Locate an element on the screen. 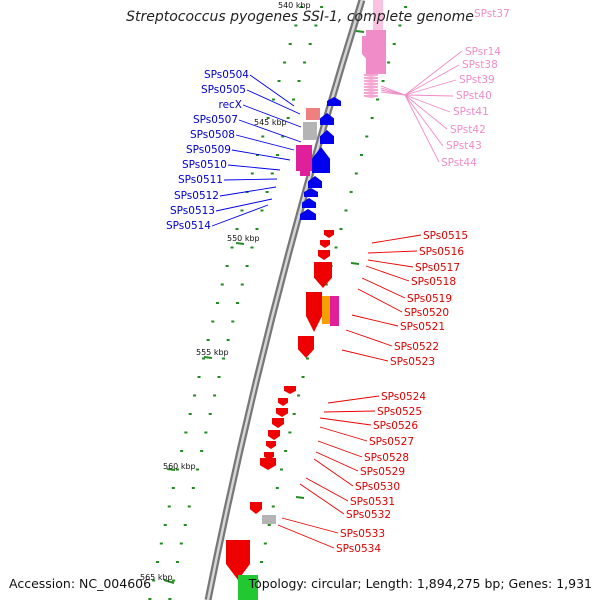 The height and width of the screenshot is (604, 600). gene-label: SPs0522 is located at coordinates (416, 347).